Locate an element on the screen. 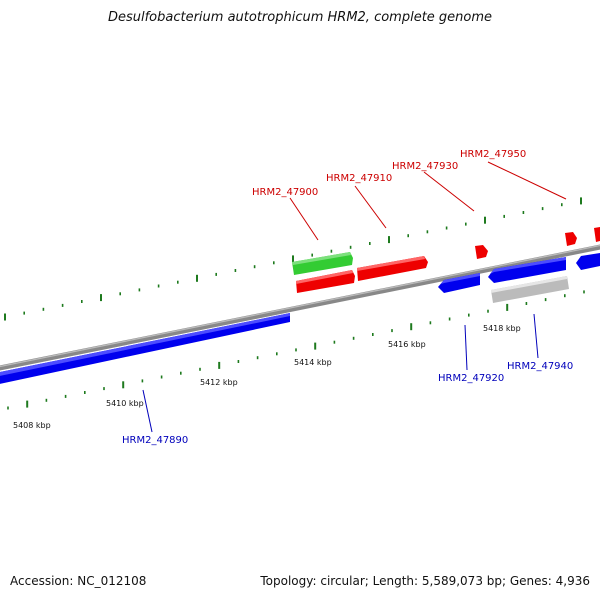  axis-label: 5408 kbp is located at coordinates (32, 425).